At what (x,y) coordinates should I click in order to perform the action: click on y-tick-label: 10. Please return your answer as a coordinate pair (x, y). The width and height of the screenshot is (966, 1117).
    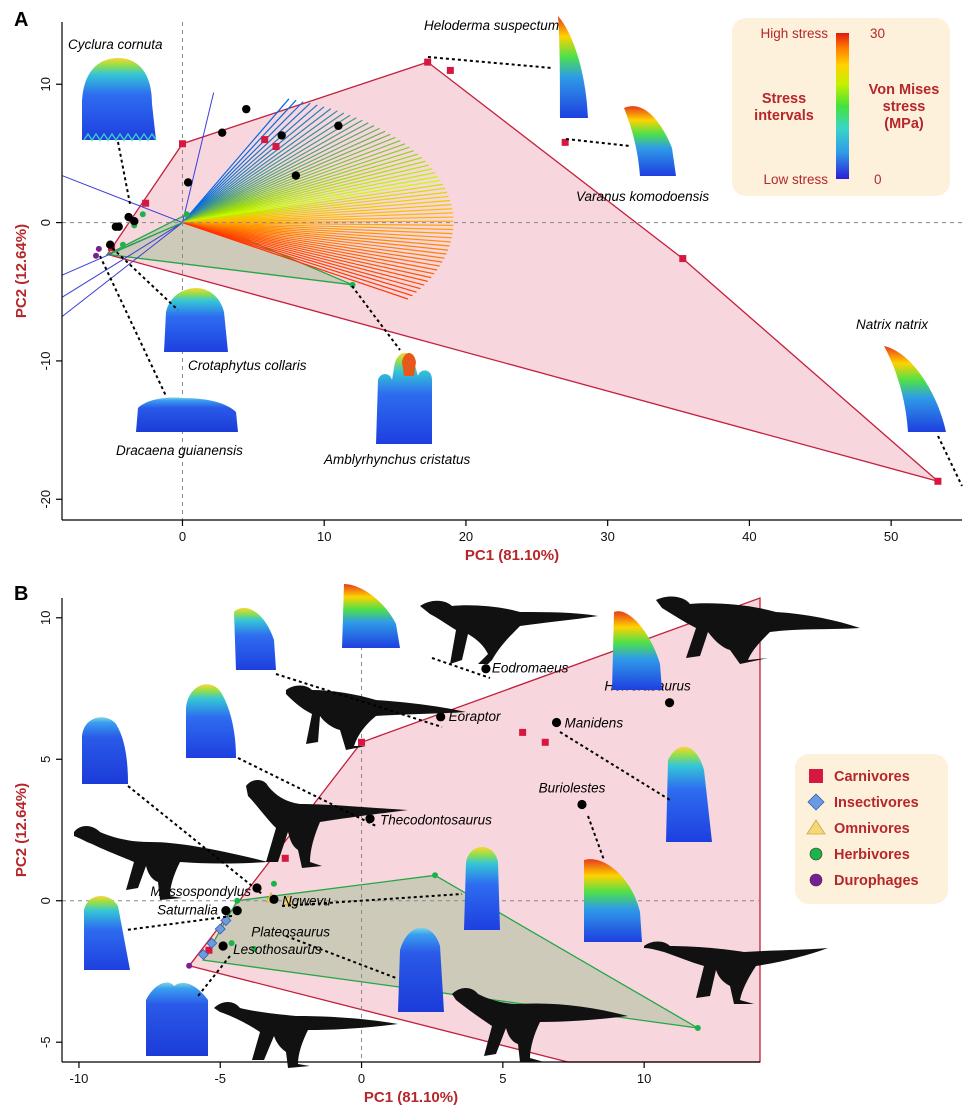
    Looking at the image, I should click on (45, 618).